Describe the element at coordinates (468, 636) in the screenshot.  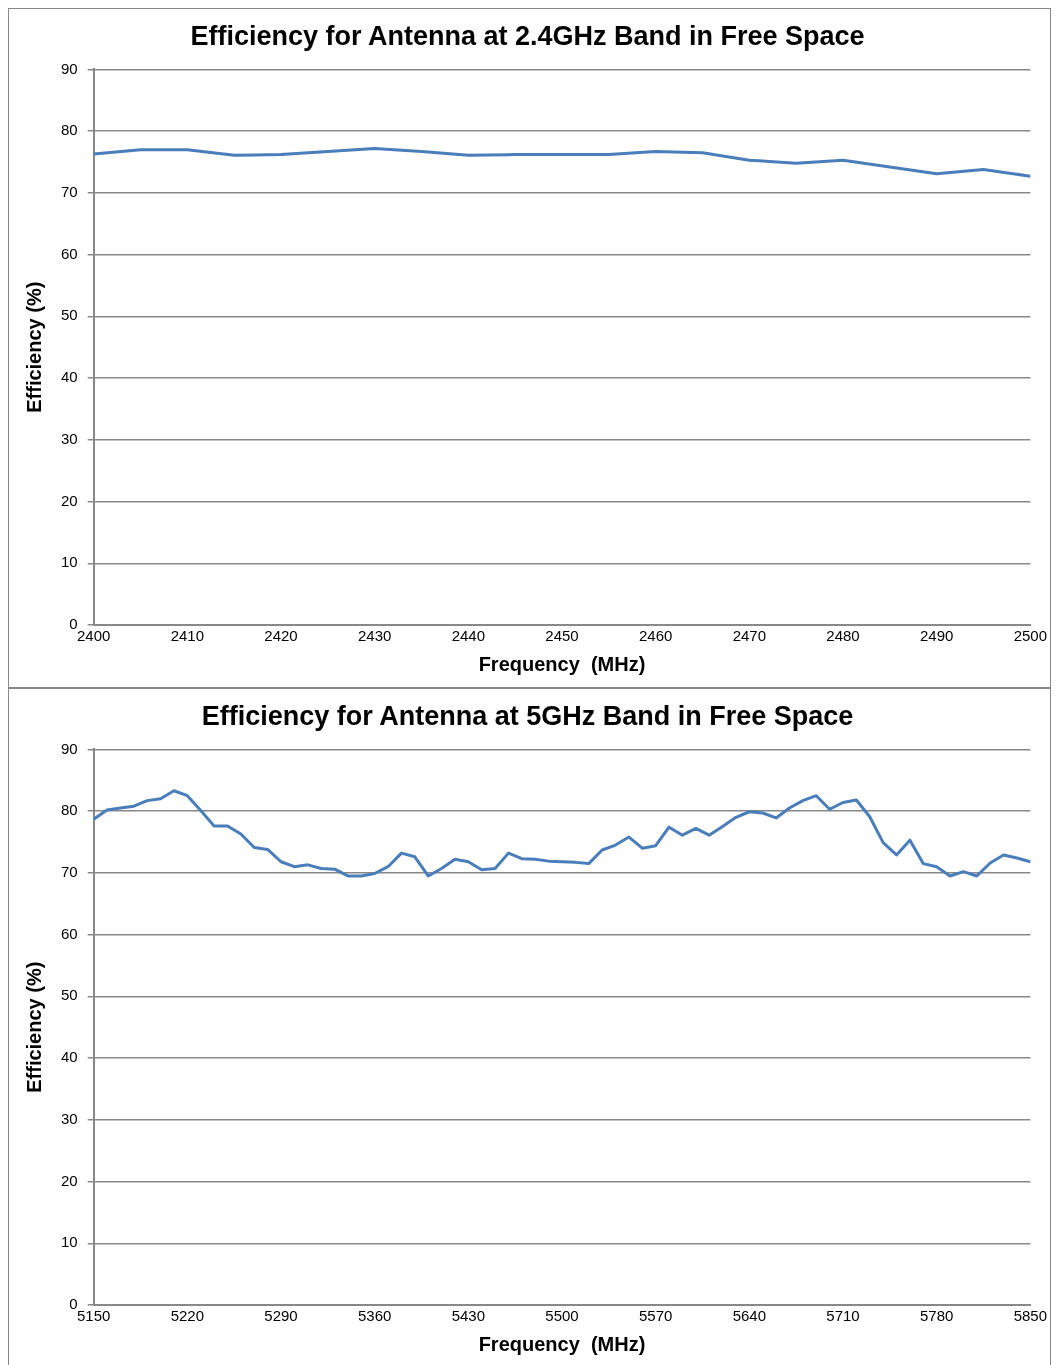
I see `x-tick-label: 2440` at that location.